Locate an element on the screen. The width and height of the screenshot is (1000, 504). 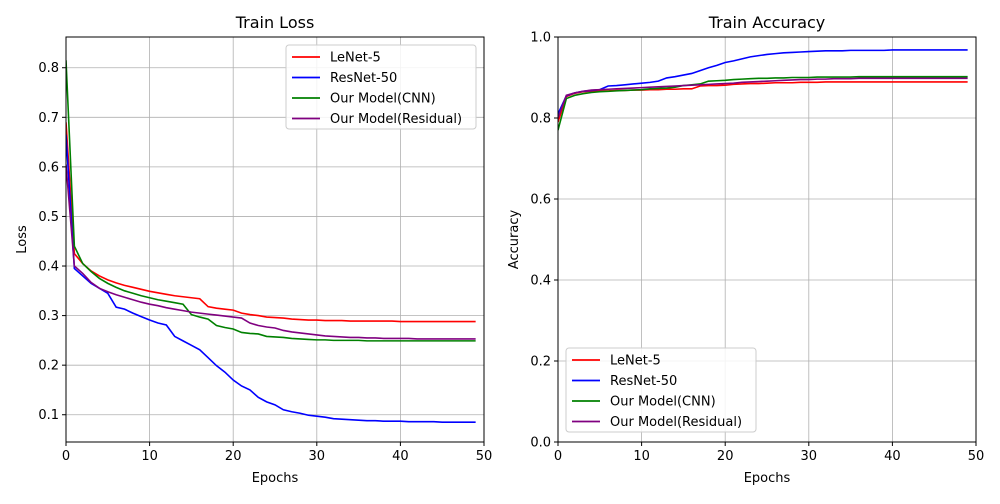
y-tick-label: 0.7 is located at coordinates (48, 118).